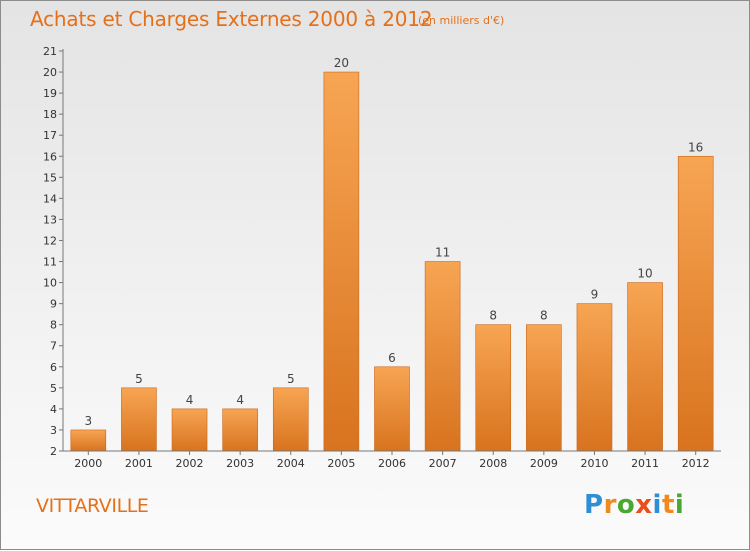 The image size is (750, 551). I want to click on bar-2005, so click(341, 261).